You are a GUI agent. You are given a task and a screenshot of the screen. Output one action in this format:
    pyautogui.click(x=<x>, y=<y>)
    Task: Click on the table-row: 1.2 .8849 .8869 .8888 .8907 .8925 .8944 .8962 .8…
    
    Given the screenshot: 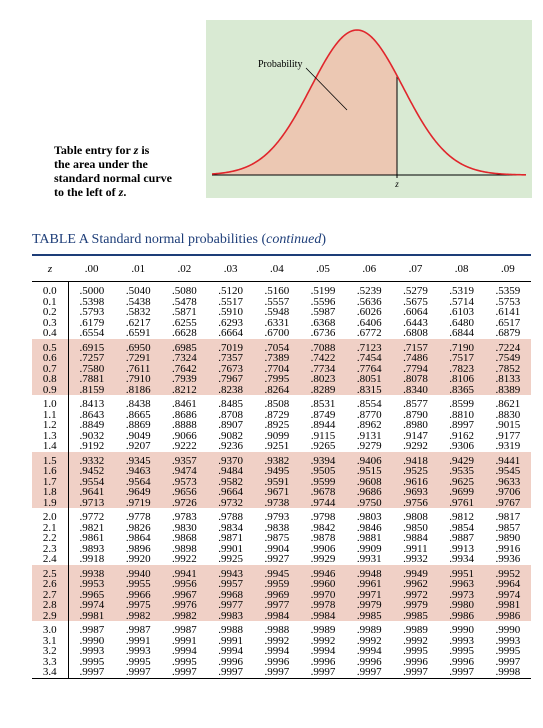 What is the action you would take?
    pyautogui.click(x=281, y=425)
    